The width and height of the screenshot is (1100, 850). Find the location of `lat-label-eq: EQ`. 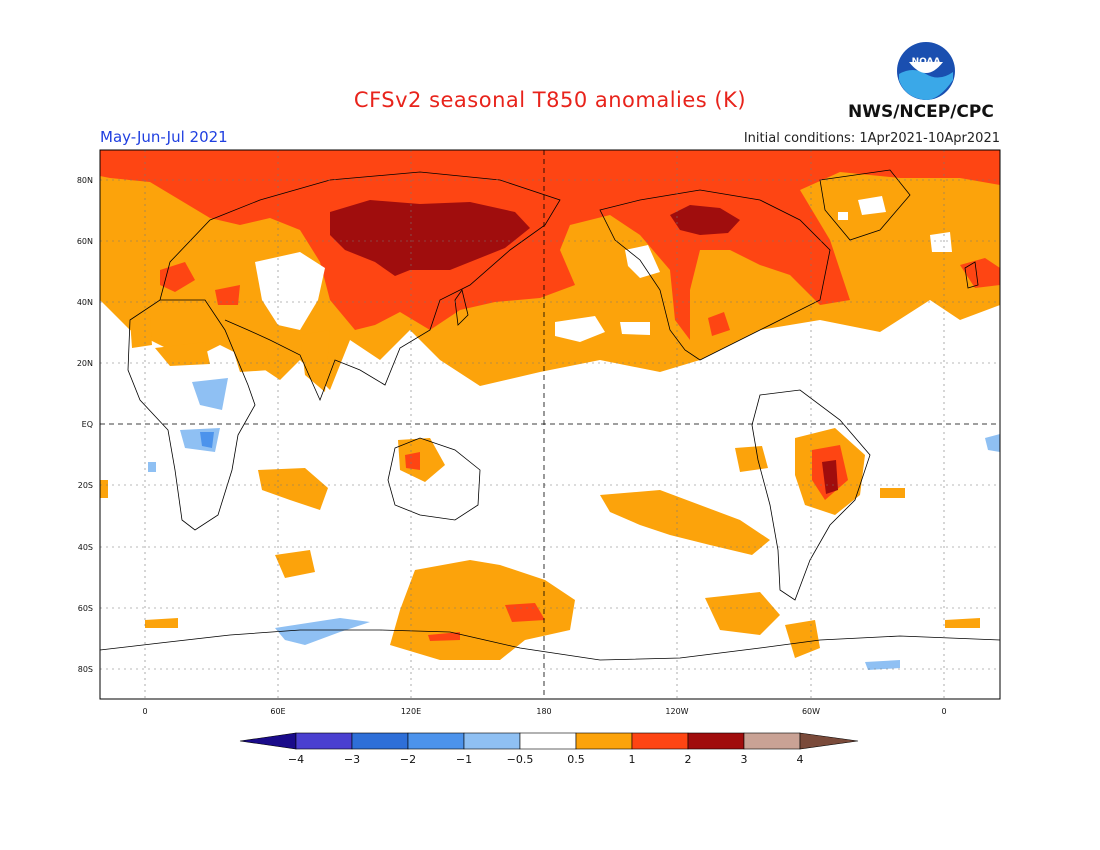

lat-label-eq: EQ is located at coordinates (87, 424).